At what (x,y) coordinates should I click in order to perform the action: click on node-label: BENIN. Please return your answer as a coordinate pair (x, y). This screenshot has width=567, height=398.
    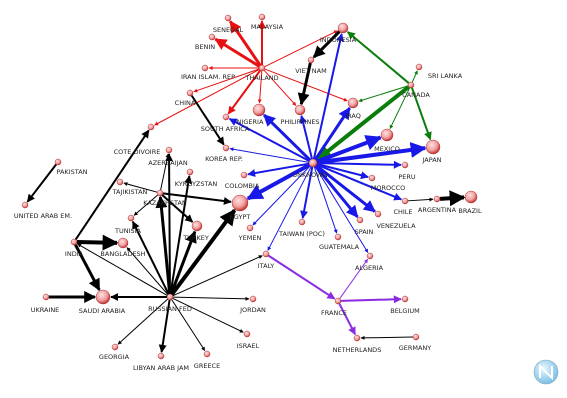
    Looking at the image, I should click on (205, 47).